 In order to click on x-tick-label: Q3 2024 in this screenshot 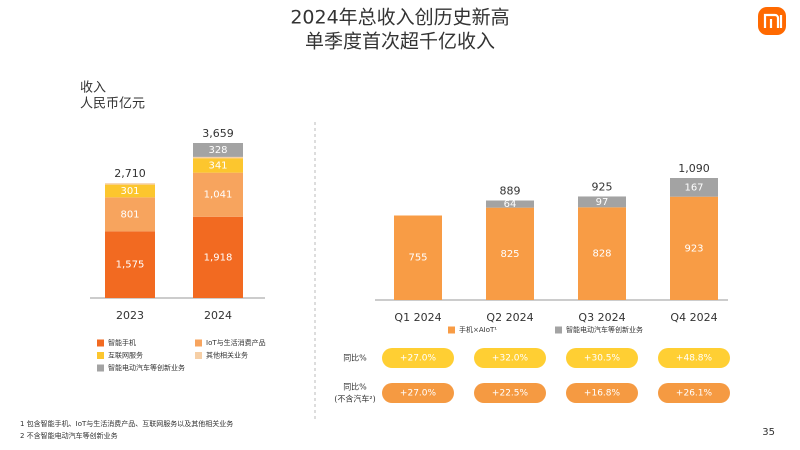, I will do `click(601, 317)`.